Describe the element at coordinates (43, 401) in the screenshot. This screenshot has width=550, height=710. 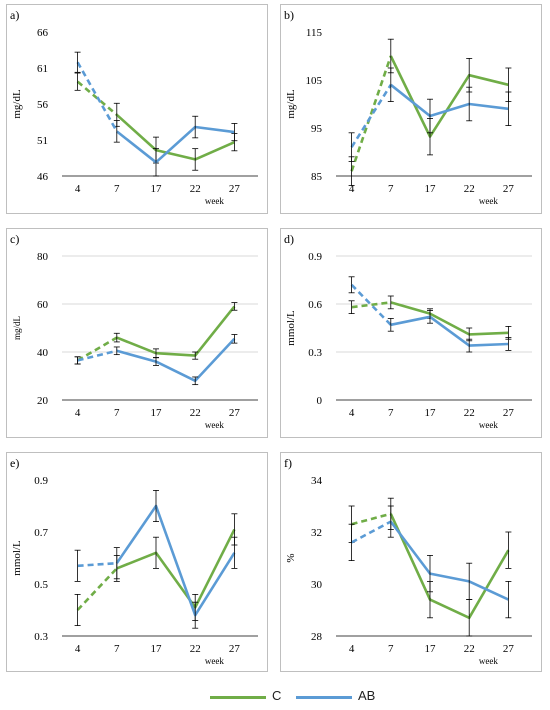
I see `y-tick-label: 20` at that location.